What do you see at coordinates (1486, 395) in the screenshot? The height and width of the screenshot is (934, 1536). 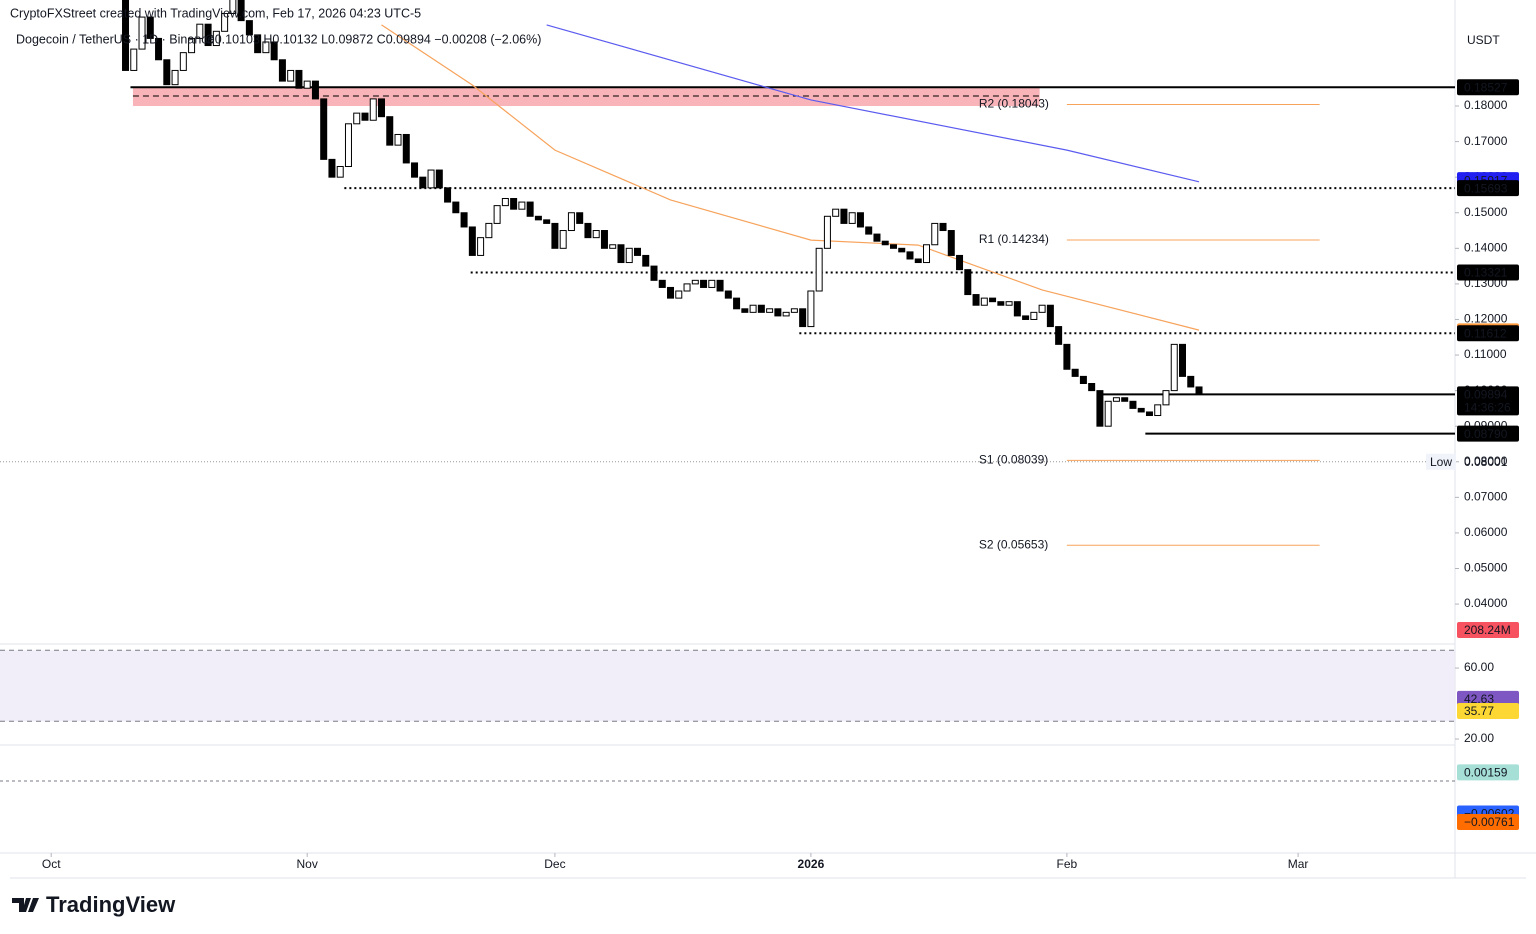 I see `last-price-label: 0.09894` at bounding box center [1486, 395].